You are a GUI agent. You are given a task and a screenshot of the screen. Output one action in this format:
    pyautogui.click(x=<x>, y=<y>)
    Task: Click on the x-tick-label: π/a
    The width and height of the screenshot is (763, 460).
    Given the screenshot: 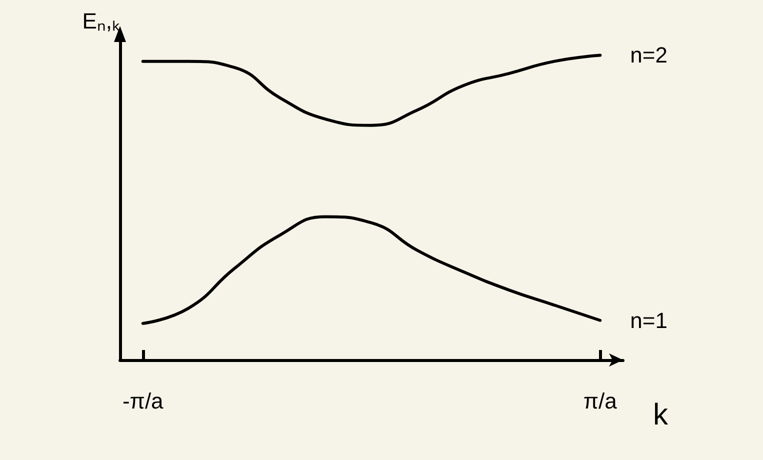 What is the action you would take?
    pyautogui.click(x=600, y=401)
    